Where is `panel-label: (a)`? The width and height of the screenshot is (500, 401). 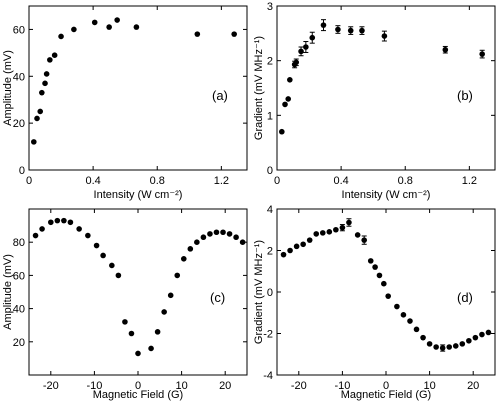
panel-label: (a) is located at coordinates (220, 95).